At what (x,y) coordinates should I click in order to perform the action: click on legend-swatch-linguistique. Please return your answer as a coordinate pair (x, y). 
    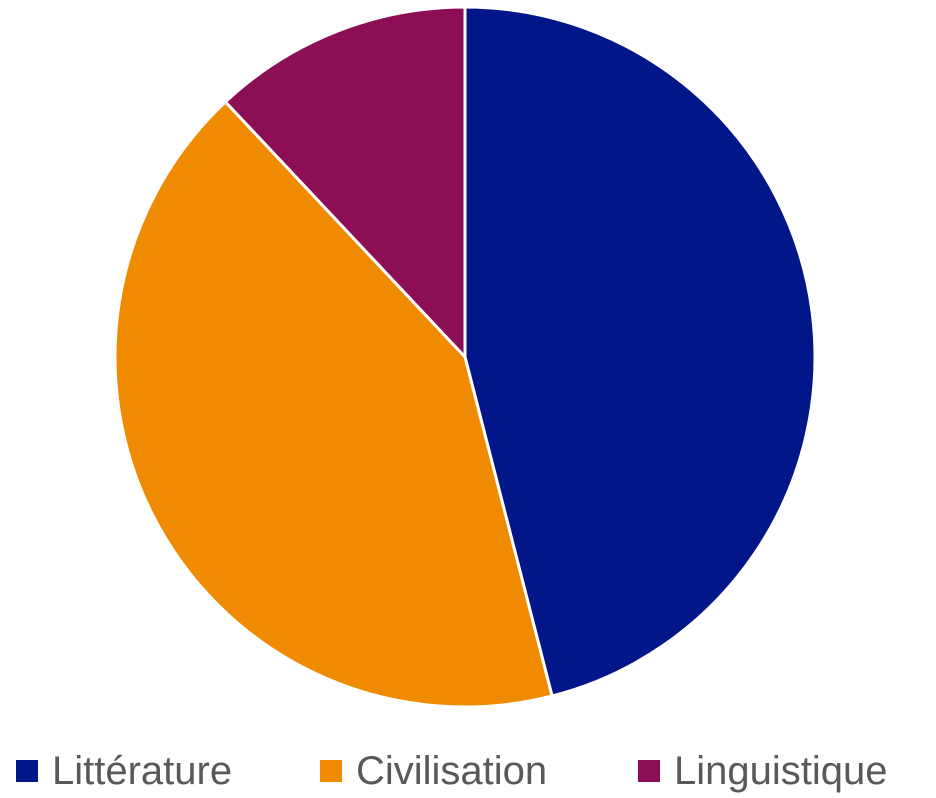
    Looking at the image, I should click on (649, 771).